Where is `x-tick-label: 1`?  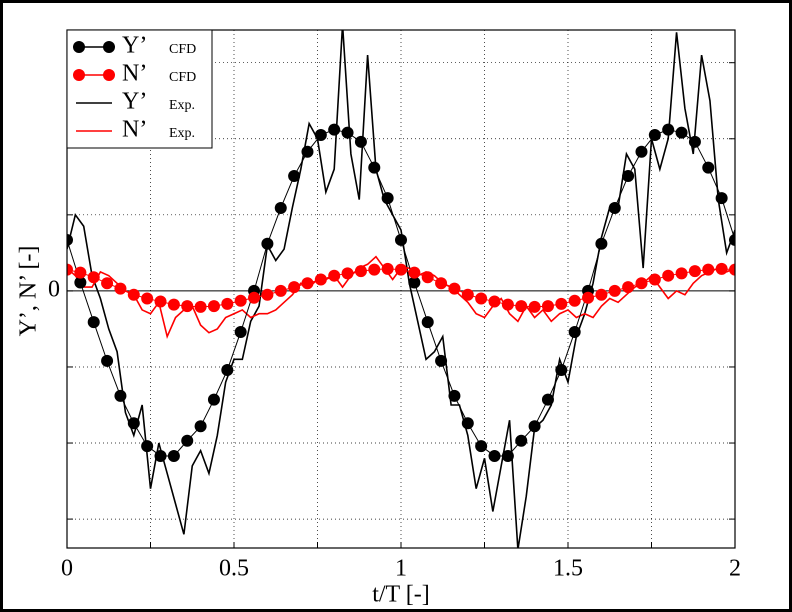
x-tick-label: 1 is located at coordinates (401, 569).